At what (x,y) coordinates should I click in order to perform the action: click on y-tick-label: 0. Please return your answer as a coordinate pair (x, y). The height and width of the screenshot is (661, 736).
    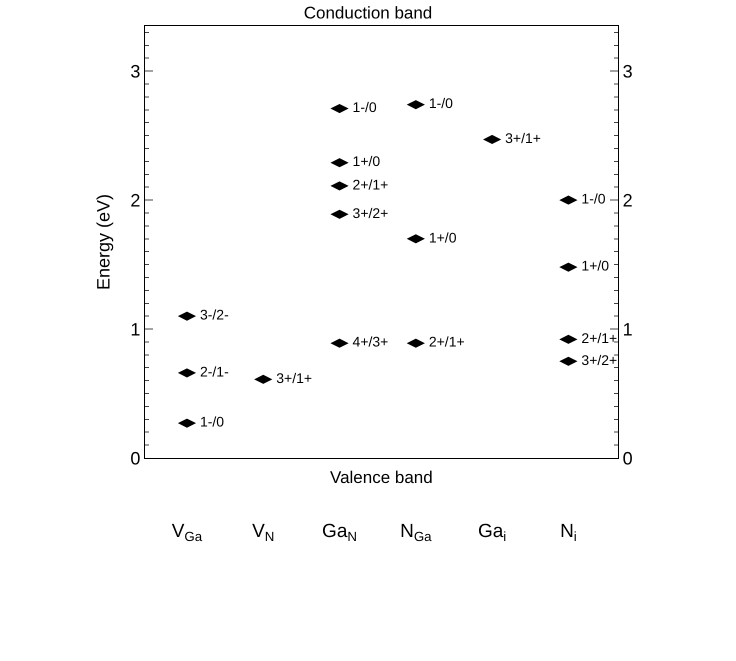
    Looking at the image, I should click on (135, 458).